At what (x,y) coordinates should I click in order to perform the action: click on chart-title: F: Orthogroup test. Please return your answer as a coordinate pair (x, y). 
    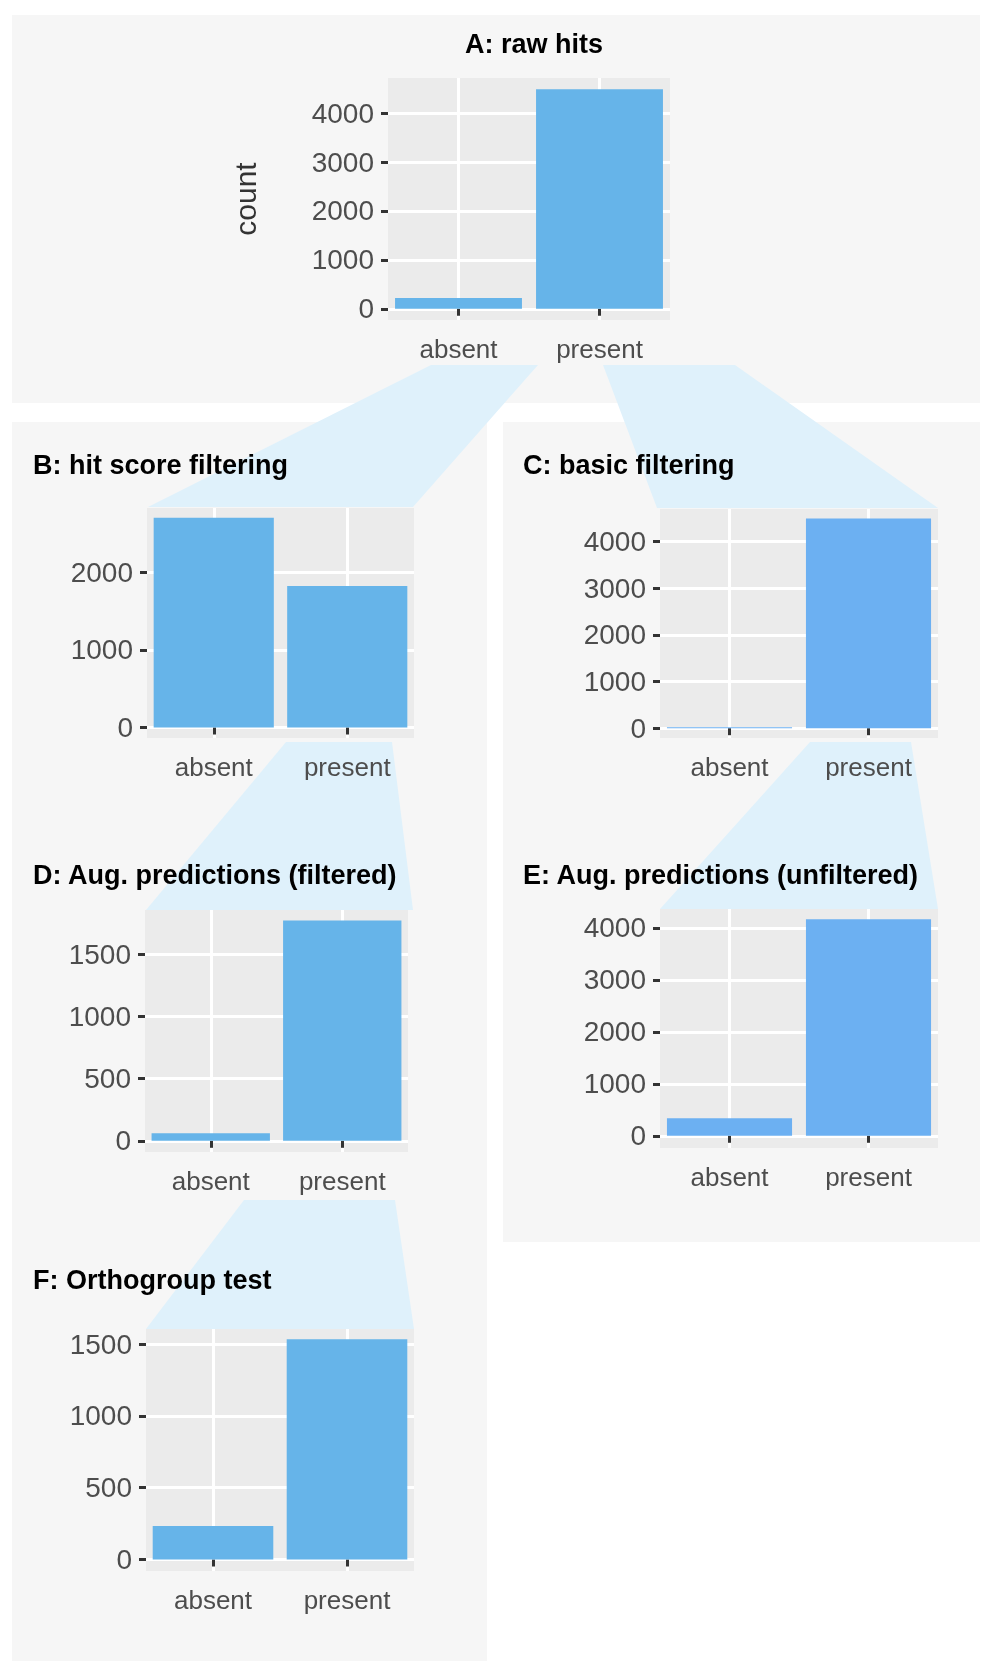
    Looking at the image, I should click on (152, 1279).